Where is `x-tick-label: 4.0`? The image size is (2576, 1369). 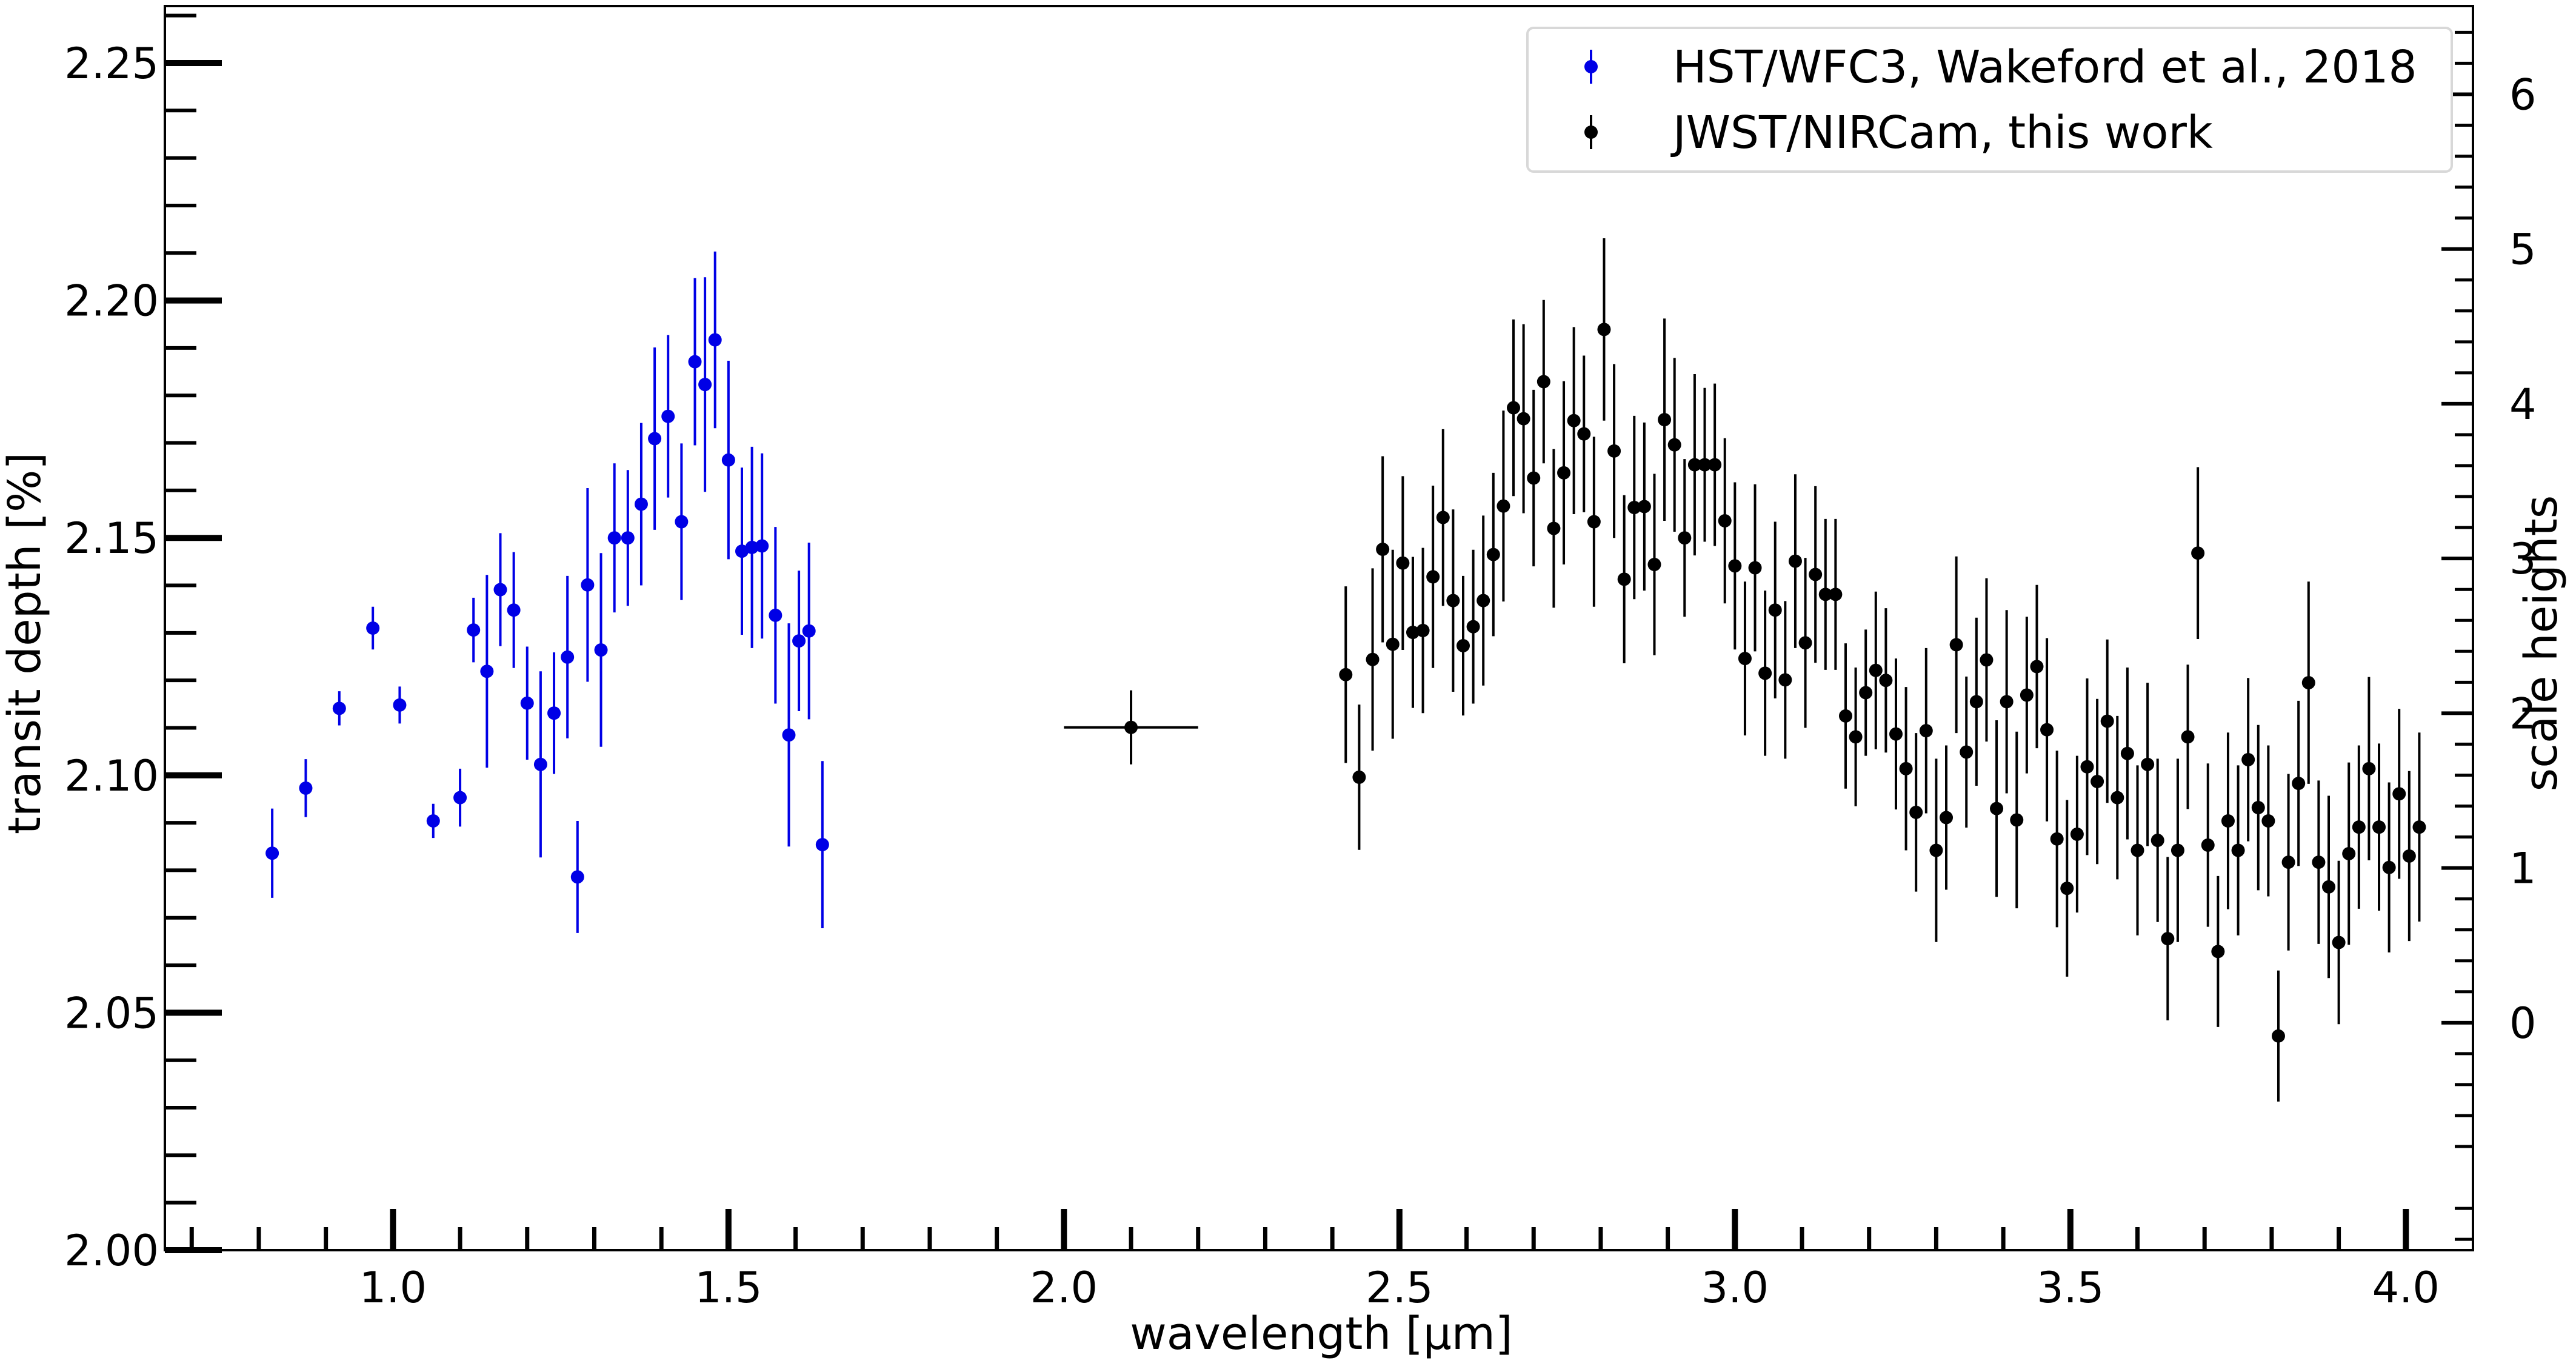
x-tick-label: 4.0 is located at coordinates (2406, 1288).